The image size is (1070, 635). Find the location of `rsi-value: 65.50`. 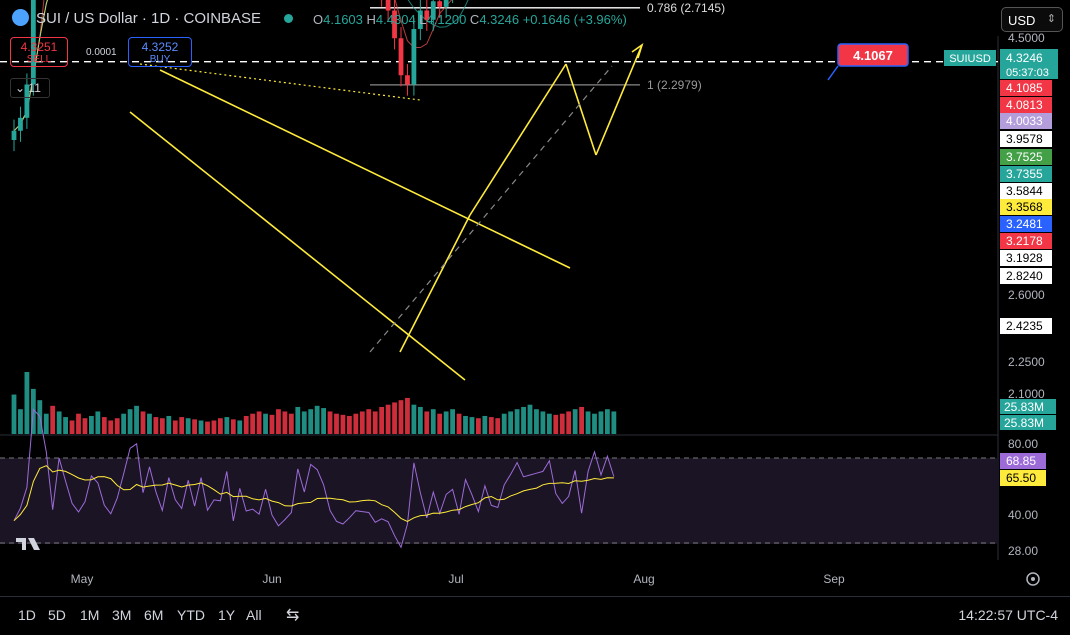

rsi-value: 65.50 is located at coordinates (1021, 478).